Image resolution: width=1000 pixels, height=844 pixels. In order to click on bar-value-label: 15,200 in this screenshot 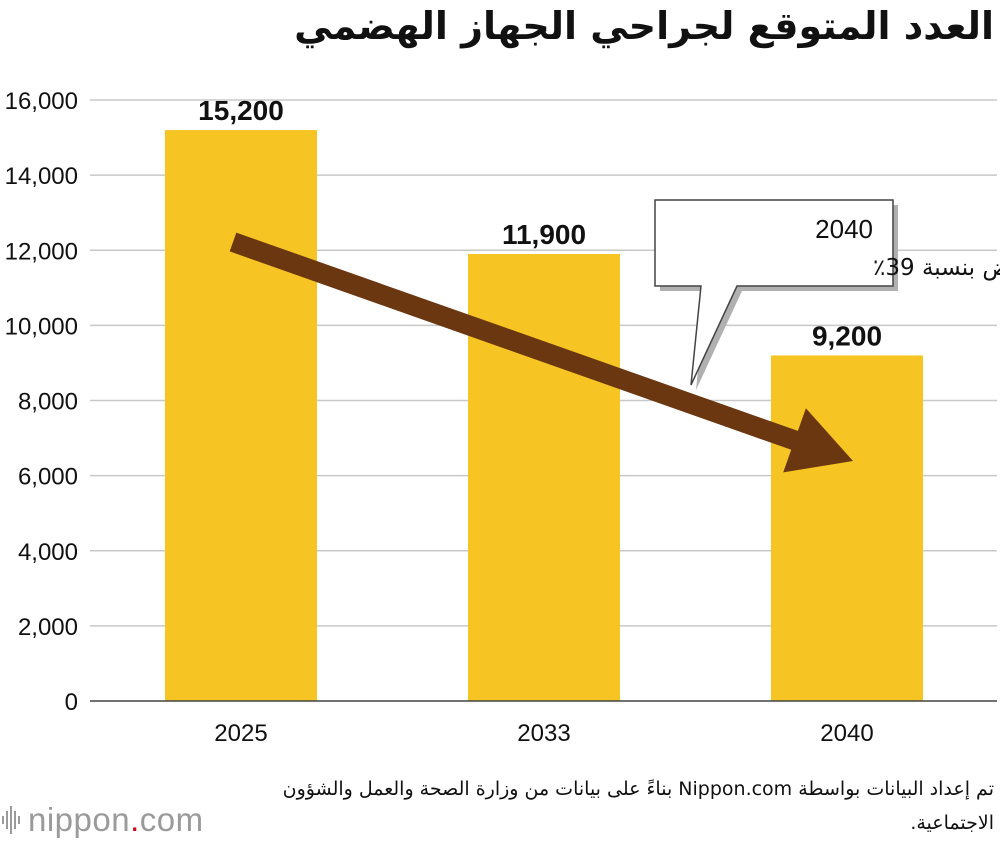, I will do `click(241, 110)`.